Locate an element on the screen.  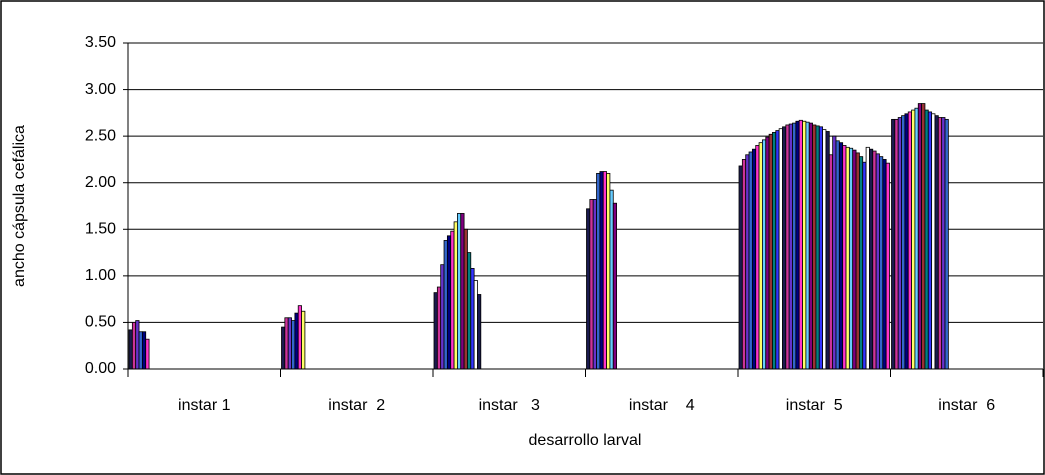
x-tick-label: instar 4 is located at coordinates (662, 405).